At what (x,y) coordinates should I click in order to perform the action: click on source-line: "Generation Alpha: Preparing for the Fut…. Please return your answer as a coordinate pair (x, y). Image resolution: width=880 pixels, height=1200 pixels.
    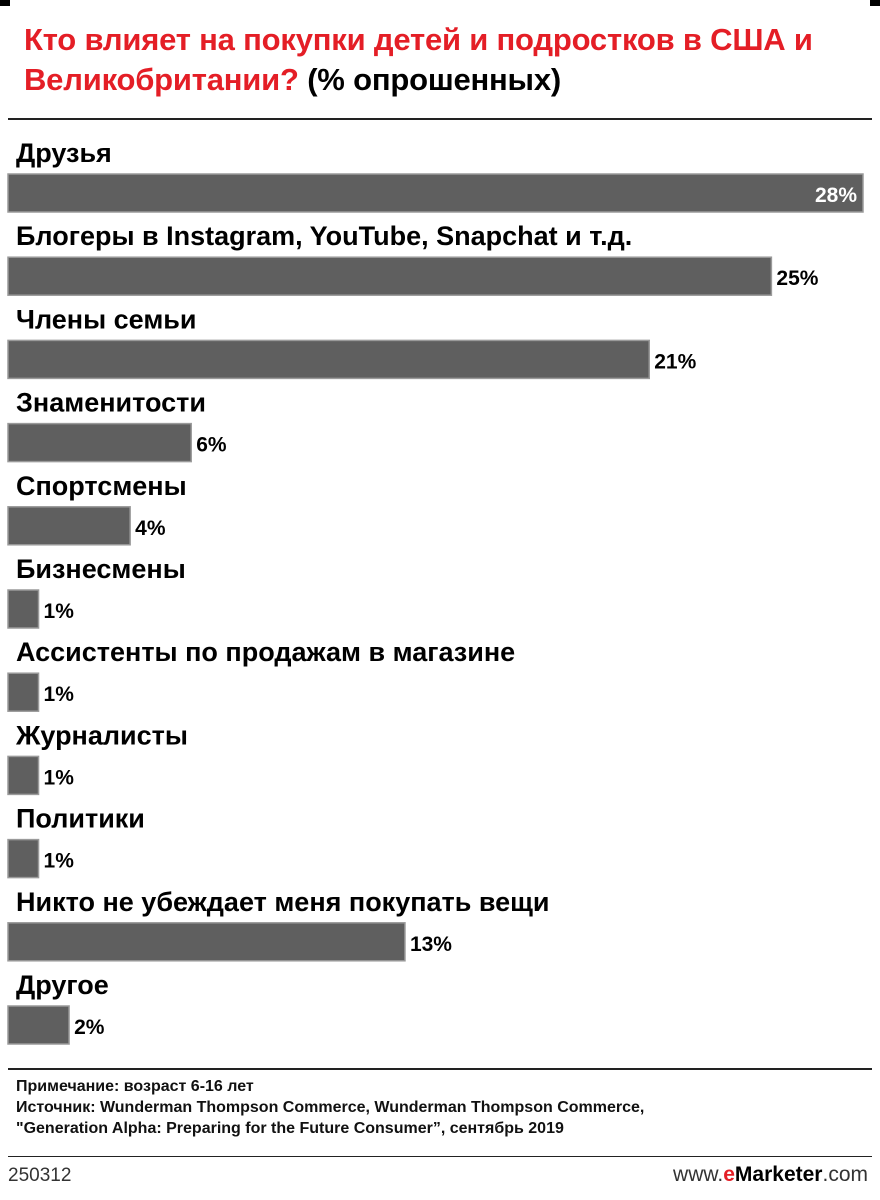
    Looking at the image, I should click on (290, 1128).